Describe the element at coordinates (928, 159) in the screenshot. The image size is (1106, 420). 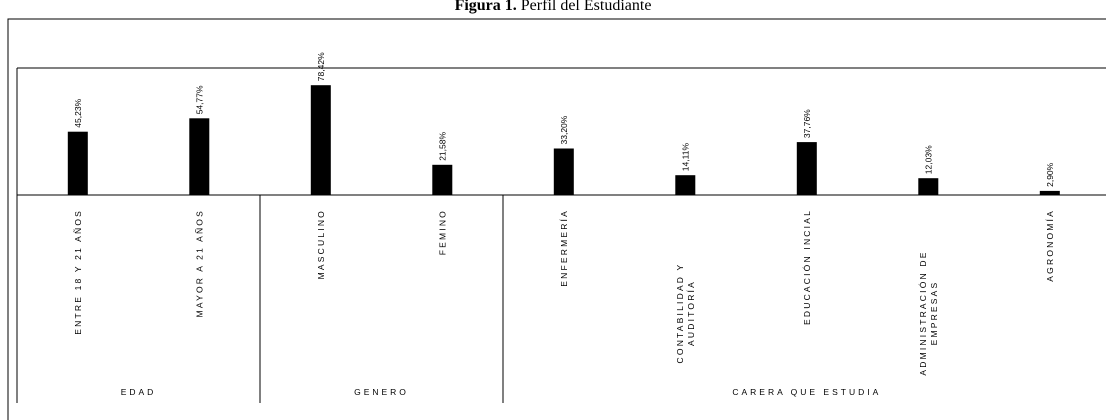
I see `bar-value-label-7: 12,03%` at that location.